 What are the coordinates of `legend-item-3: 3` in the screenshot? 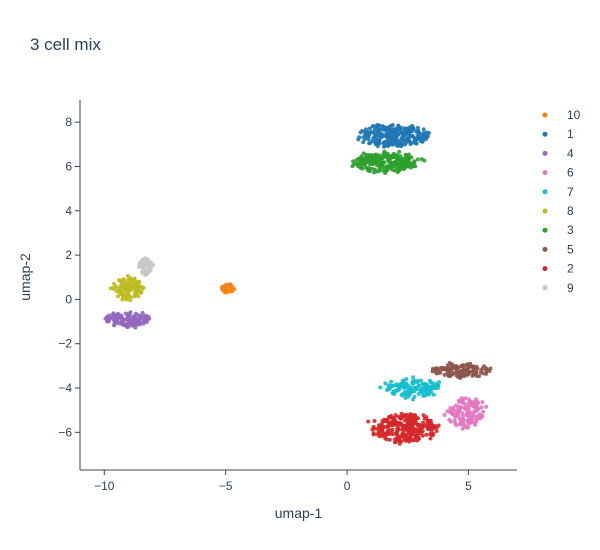 It's located at (558, 230).